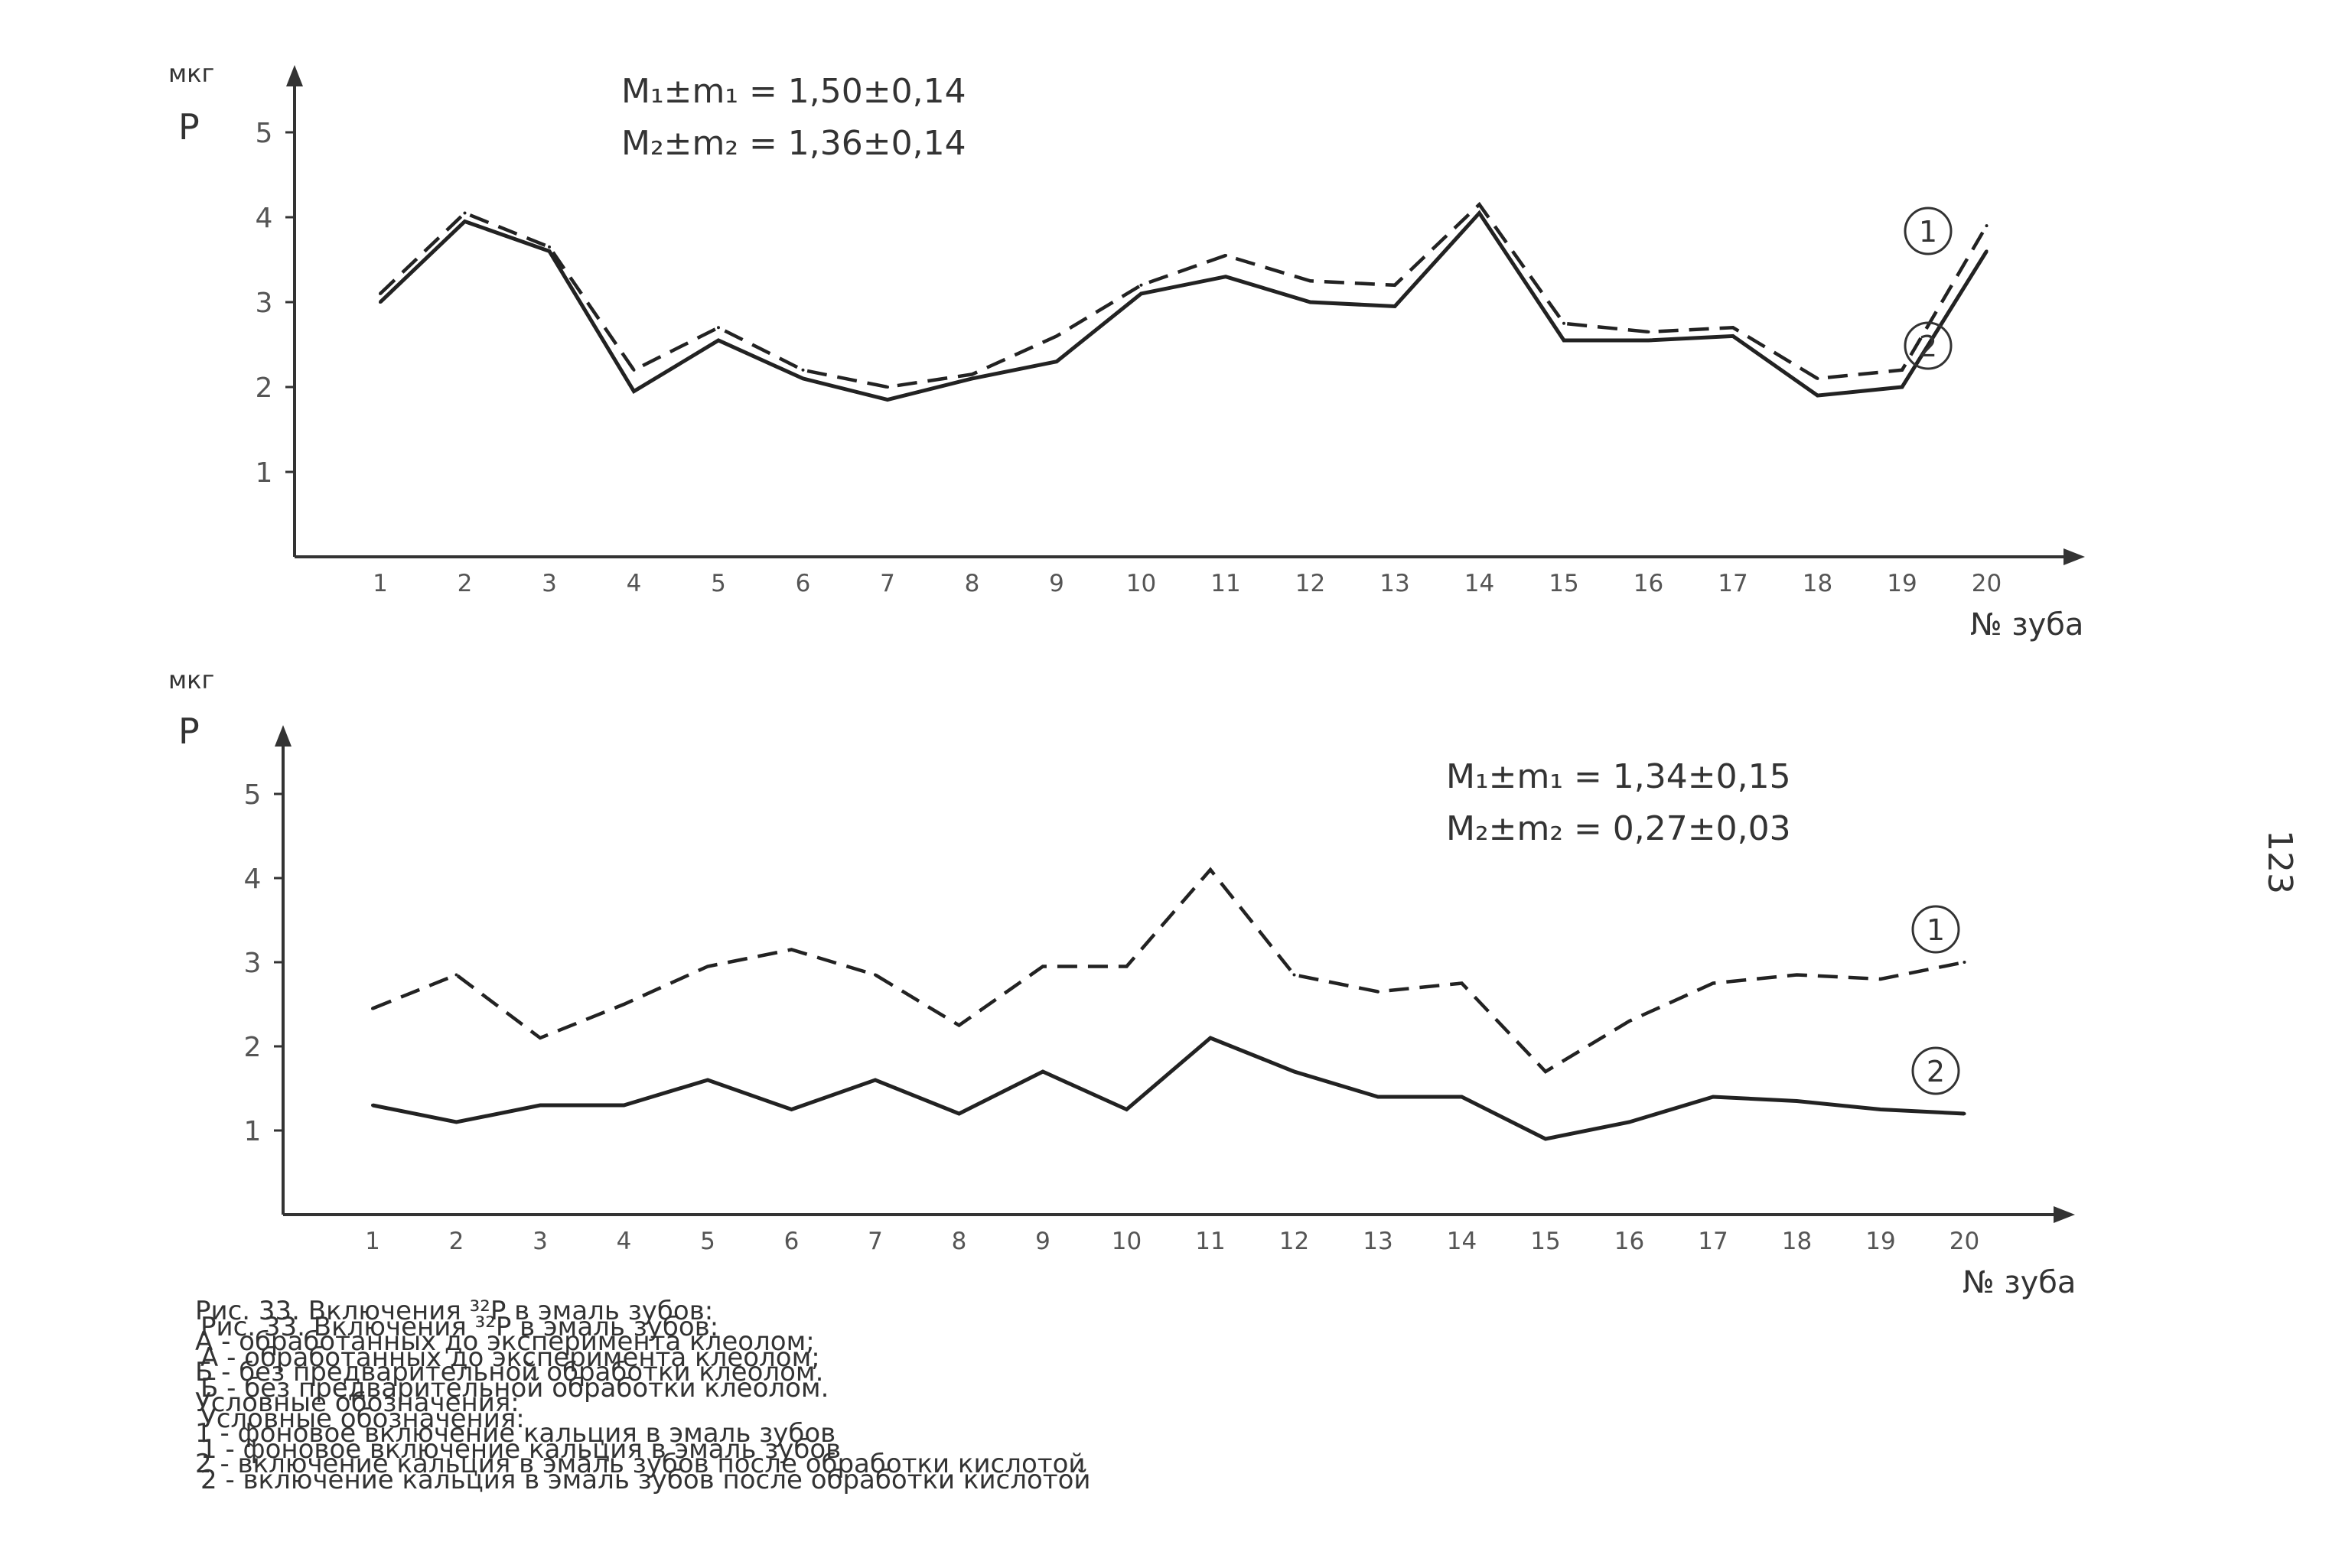 This screenshot has height=1568, width=2342. Describe the element at coordinates (1797, 1241) in the screenshot. I see `chart-b-x-tick-label: 18` at that location.